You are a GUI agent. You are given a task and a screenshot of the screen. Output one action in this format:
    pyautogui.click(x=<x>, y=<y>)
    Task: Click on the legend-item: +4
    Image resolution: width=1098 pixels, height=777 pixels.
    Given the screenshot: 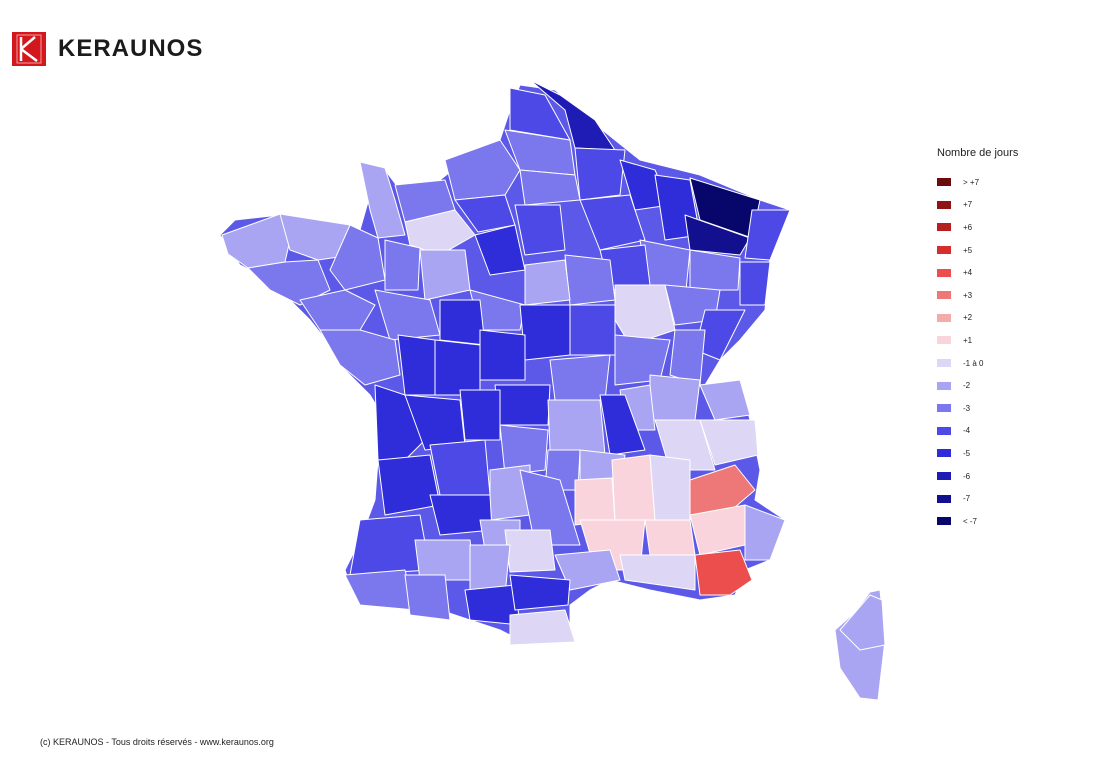 What is the action you would take?
    pyautogui.click(x=977, y=272)
    